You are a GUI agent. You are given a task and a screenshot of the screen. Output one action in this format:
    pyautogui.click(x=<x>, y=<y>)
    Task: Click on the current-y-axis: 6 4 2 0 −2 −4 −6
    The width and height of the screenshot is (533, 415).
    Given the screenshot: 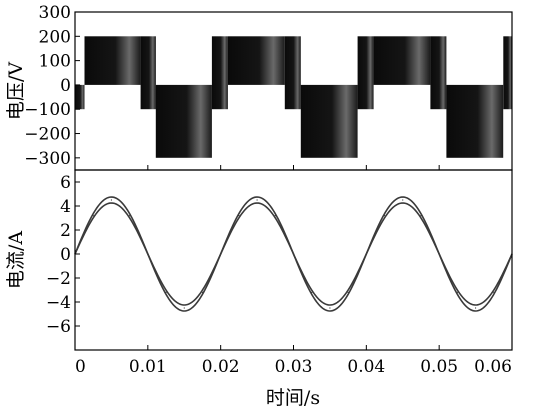 What is the action you would take?
    pyautogui.click(x=63, y=255)
    